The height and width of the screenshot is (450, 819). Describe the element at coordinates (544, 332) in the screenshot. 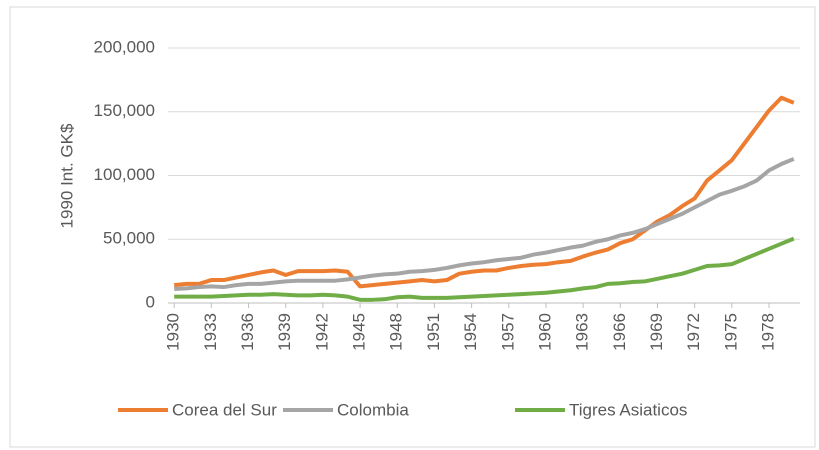

I see `x-tick-label: 1960` at that location.